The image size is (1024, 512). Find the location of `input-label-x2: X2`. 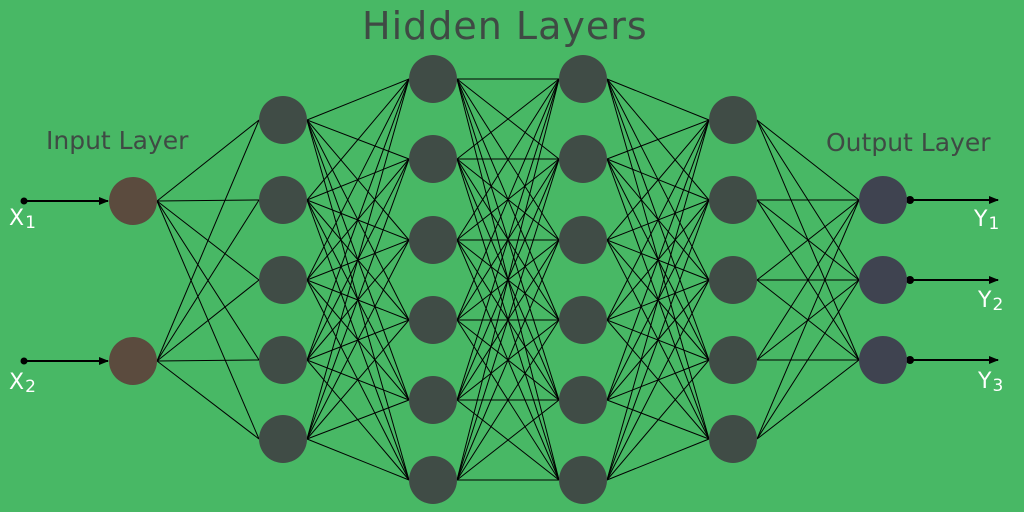

input-label-x2: X2 is located at coordinates (22, 383).